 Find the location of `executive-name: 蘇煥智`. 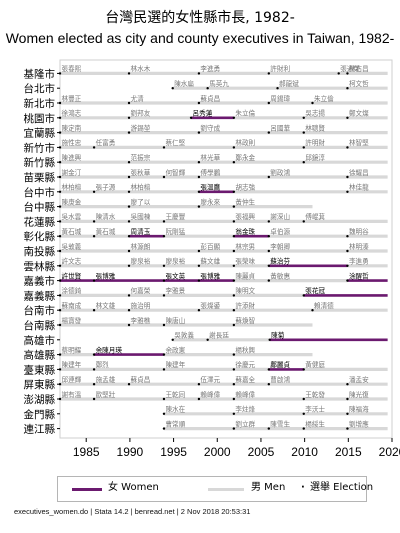

executive-name: 蘇煥智 is located at coordinates (245, 320).